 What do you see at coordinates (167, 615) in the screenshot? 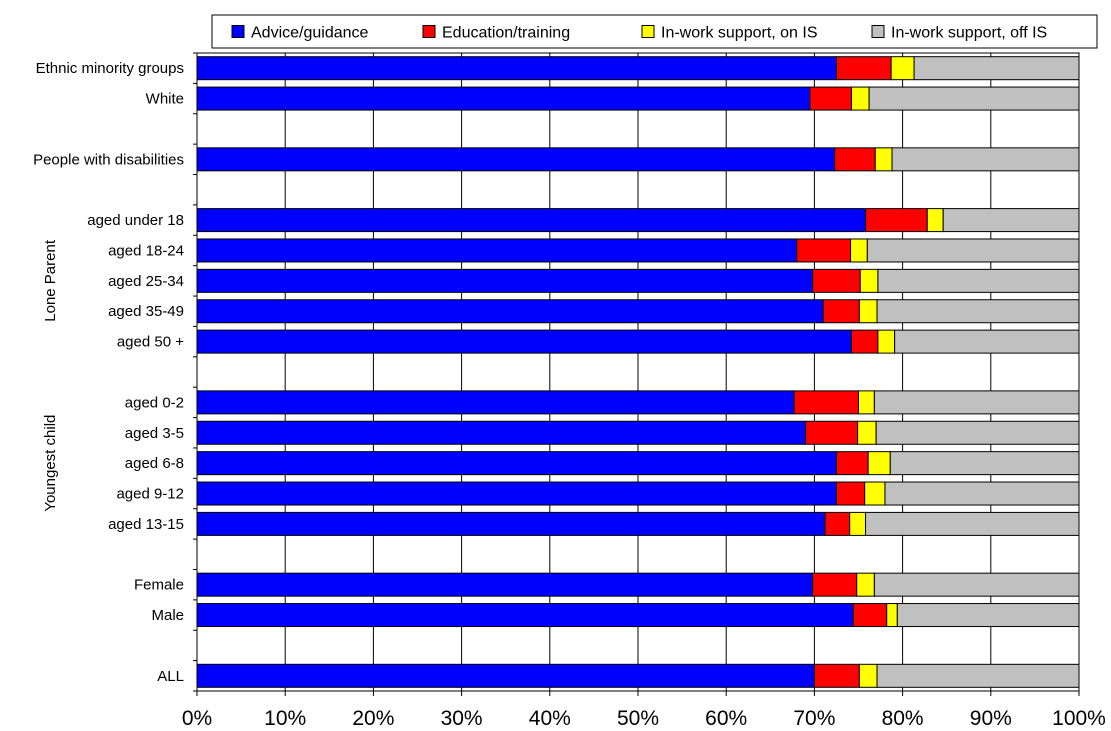
I see `category-label: Male` at bounding box center [167, 615].